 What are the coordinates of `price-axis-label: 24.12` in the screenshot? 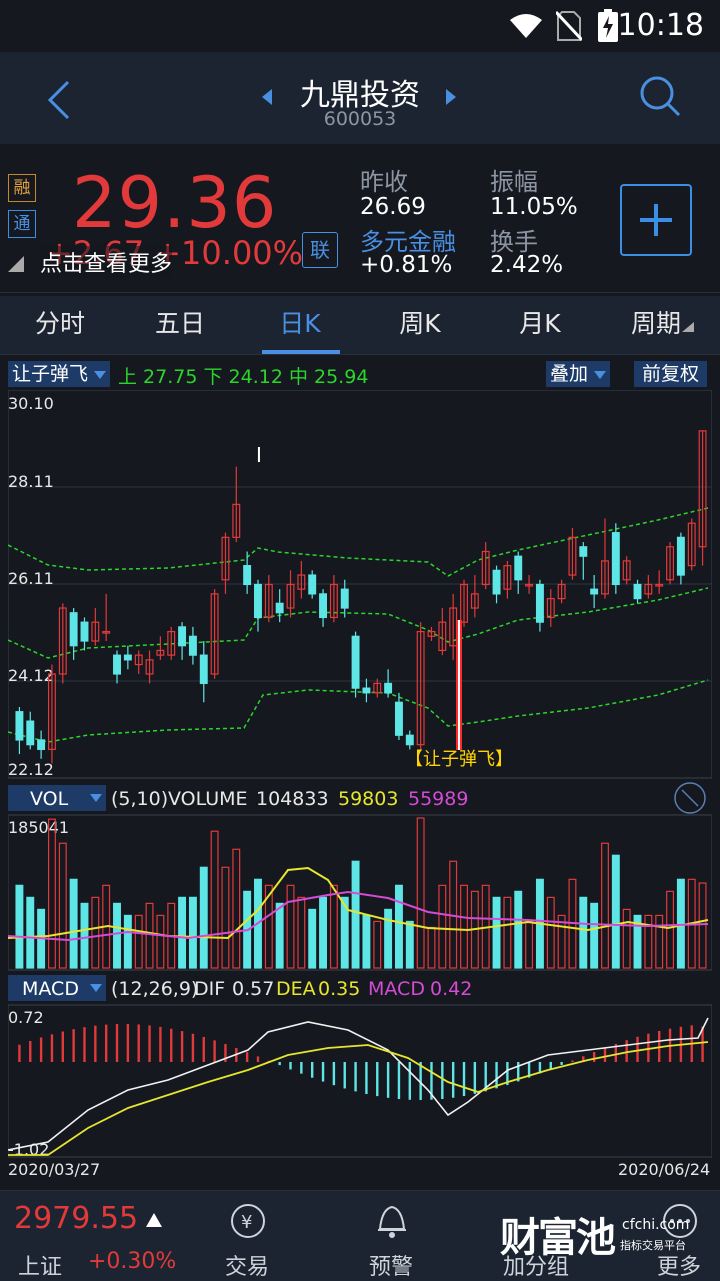 It's located at (31, 675).